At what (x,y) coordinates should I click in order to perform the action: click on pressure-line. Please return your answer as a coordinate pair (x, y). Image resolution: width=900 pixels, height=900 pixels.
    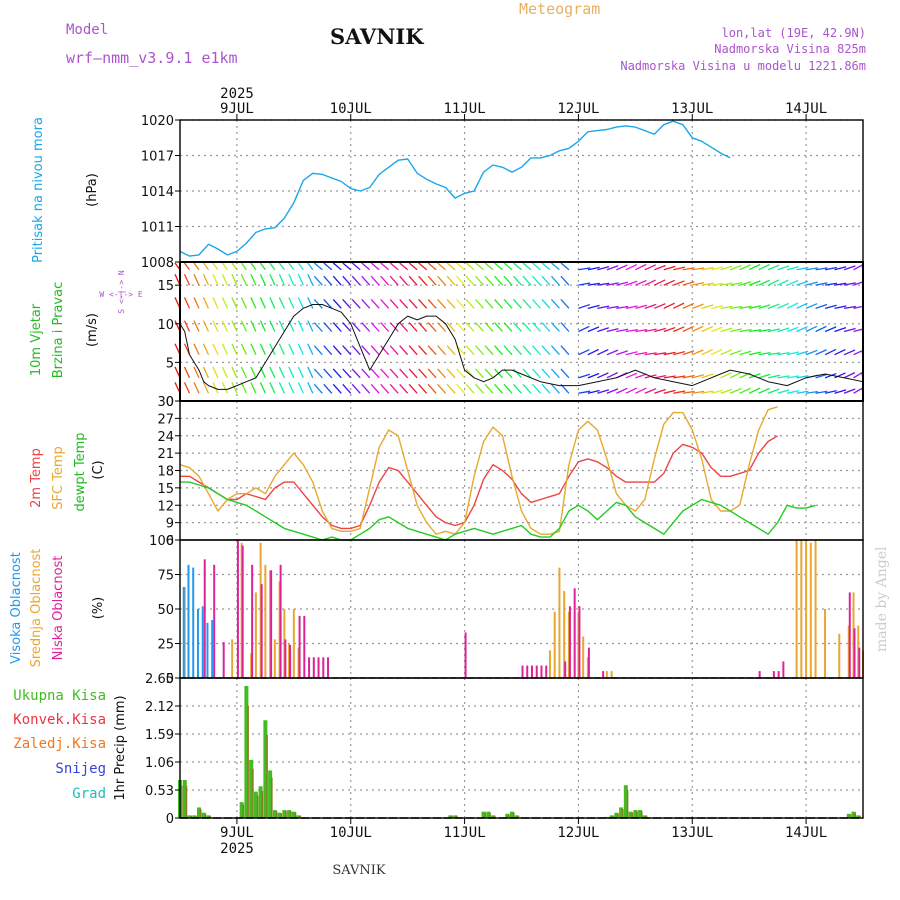
    Looking at the image, I should click on (455, 188).